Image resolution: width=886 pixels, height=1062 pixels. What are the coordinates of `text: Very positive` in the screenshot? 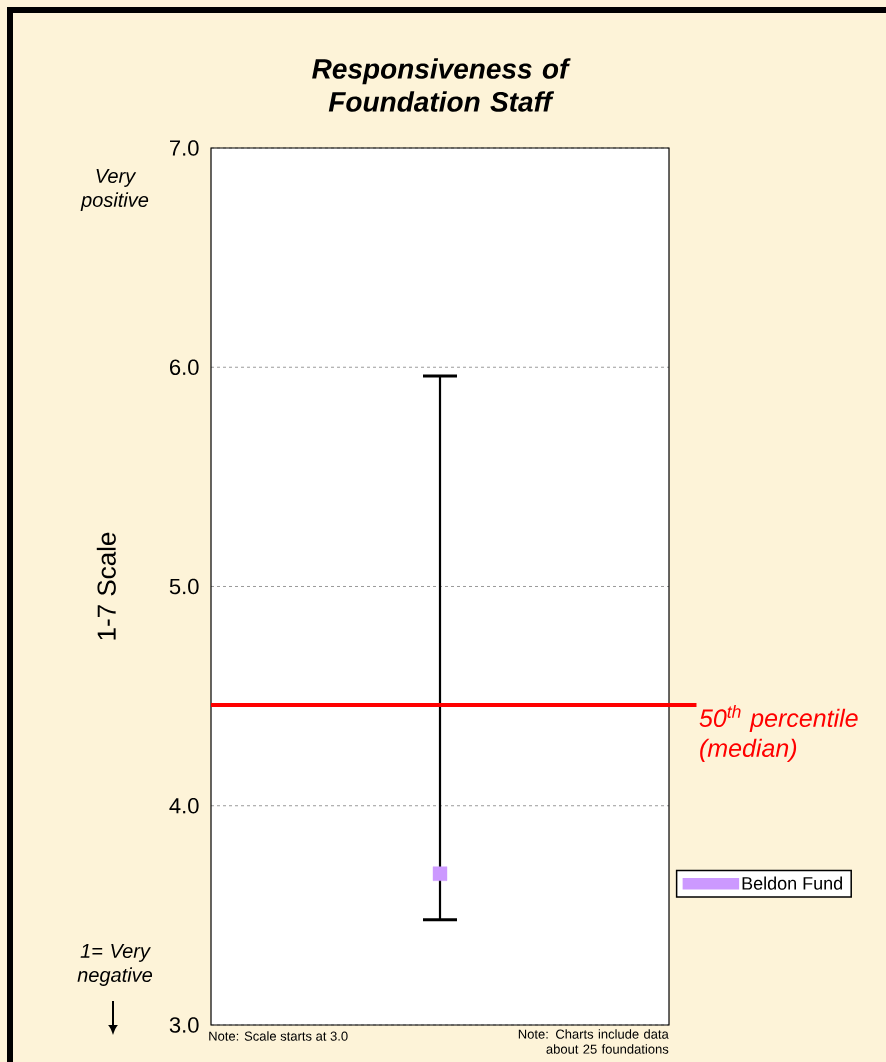 It's located at (114, 190).